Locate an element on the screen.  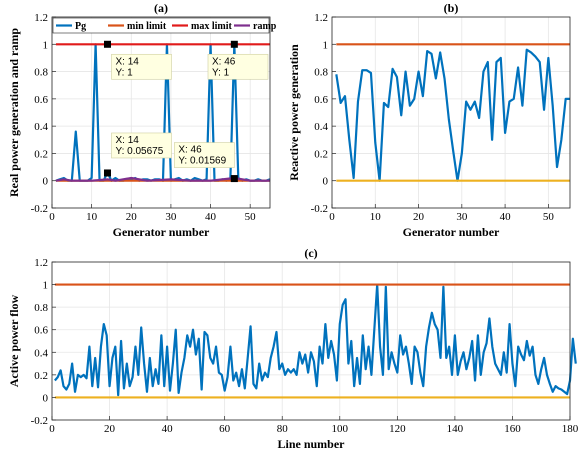
datatip: X: 14Y: 0.05675 is located at coordinates (141, 145).